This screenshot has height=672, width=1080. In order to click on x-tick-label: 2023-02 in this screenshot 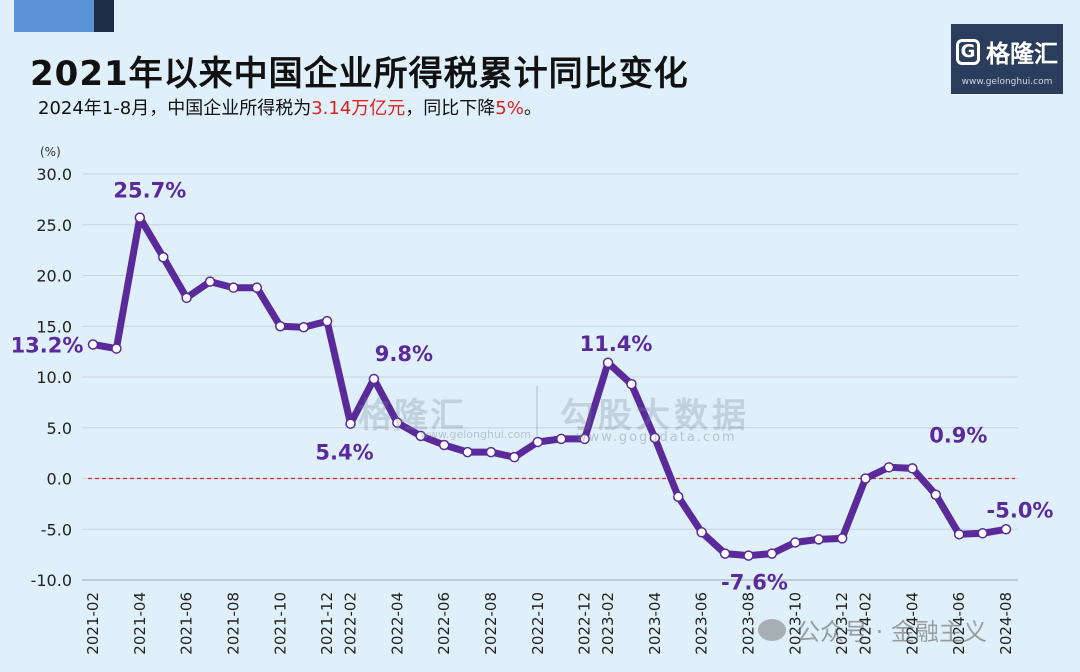, I will do `click(608, 623)`.